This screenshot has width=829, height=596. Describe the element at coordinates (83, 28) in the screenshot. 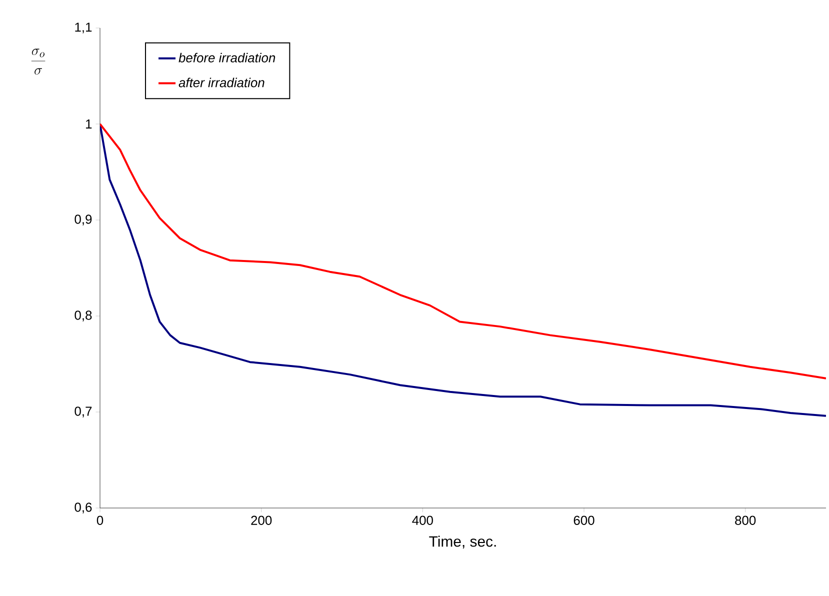

I see `y-tick-label: 1,1` at that location.